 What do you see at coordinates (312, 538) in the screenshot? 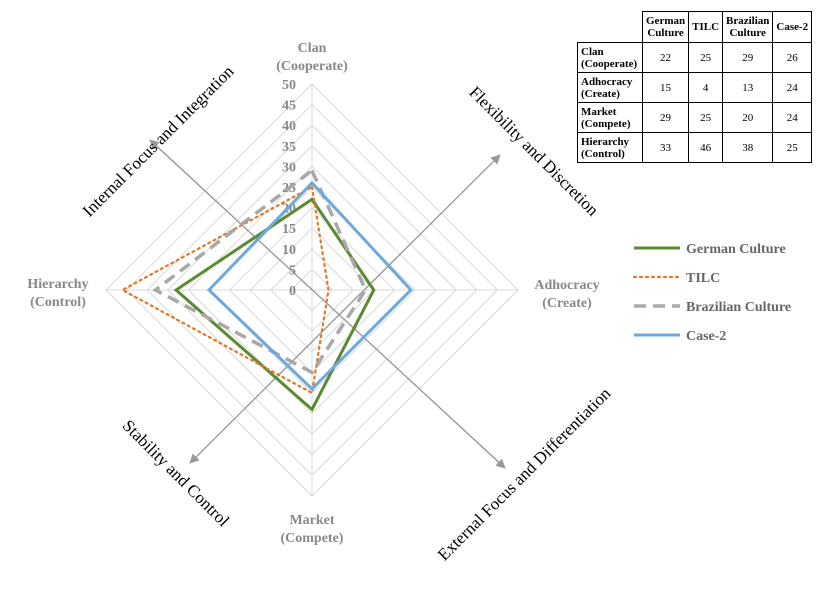
I see `axis-label-line: (Compete)` at bounding box center [312, 538].